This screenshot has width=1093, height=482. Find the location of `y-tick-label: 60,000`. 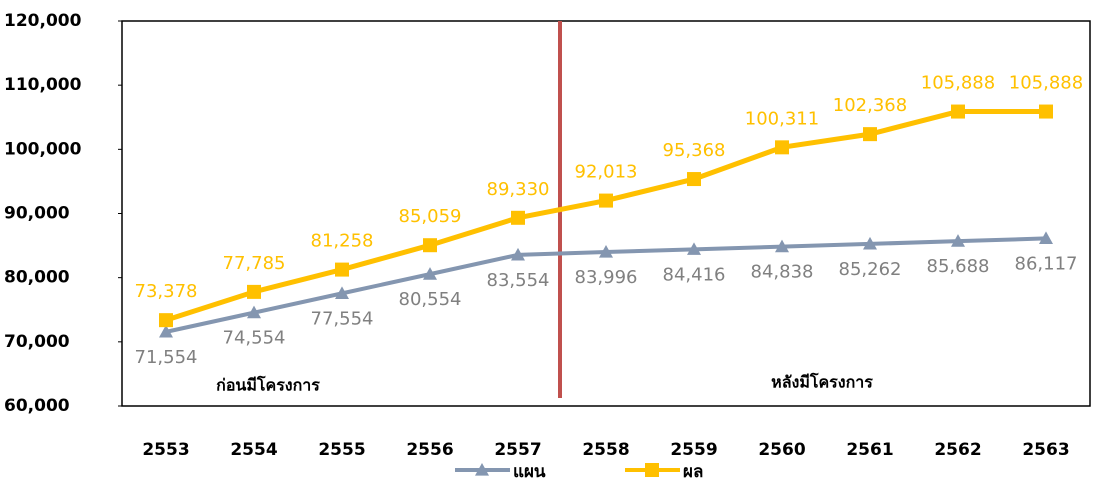

y-tick-label: 60,000 is located at coordinates (37, 406).